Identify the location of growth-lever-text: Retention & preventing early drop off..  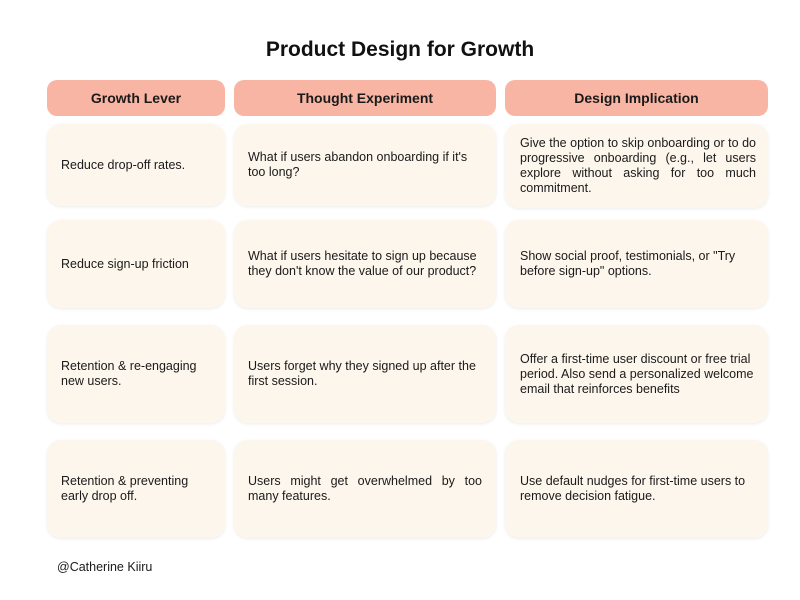
(125, 488).